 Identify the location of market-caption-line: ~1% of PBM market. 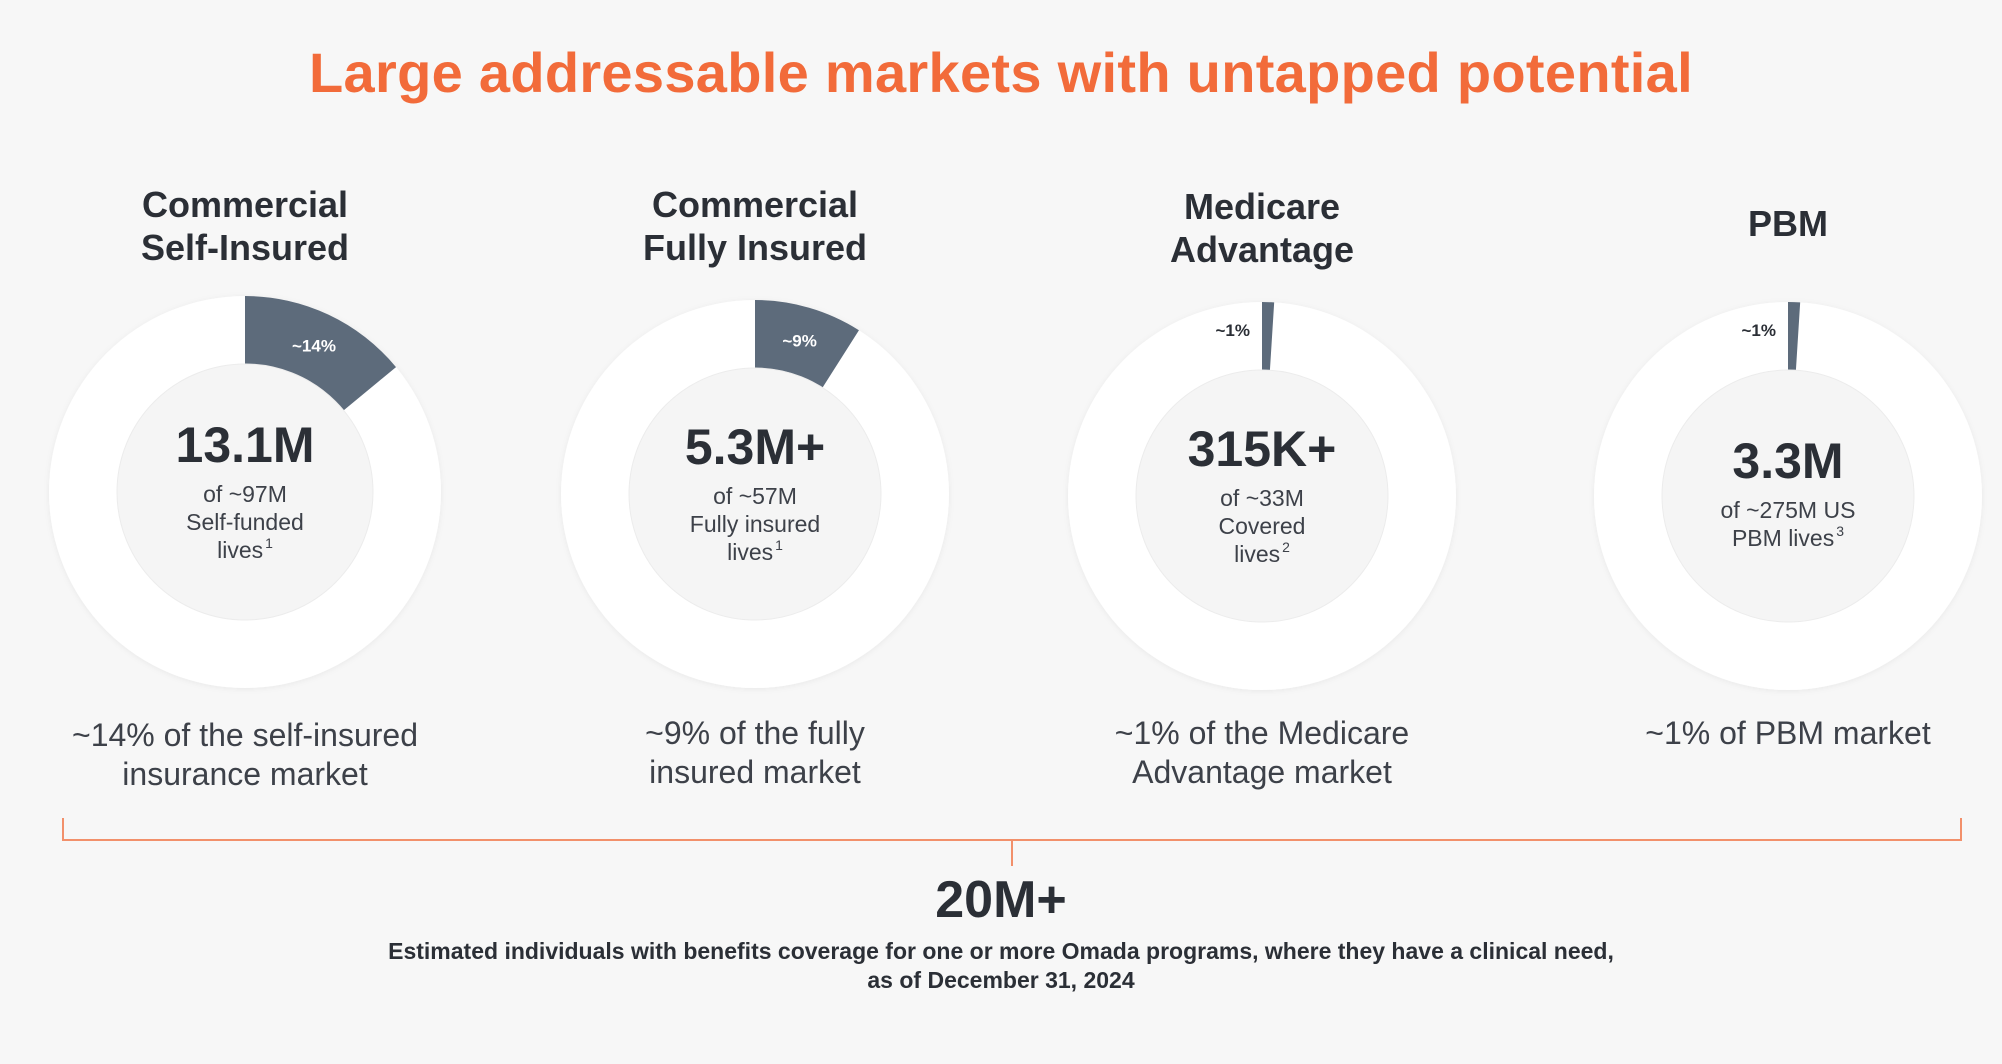
(1788, 733).